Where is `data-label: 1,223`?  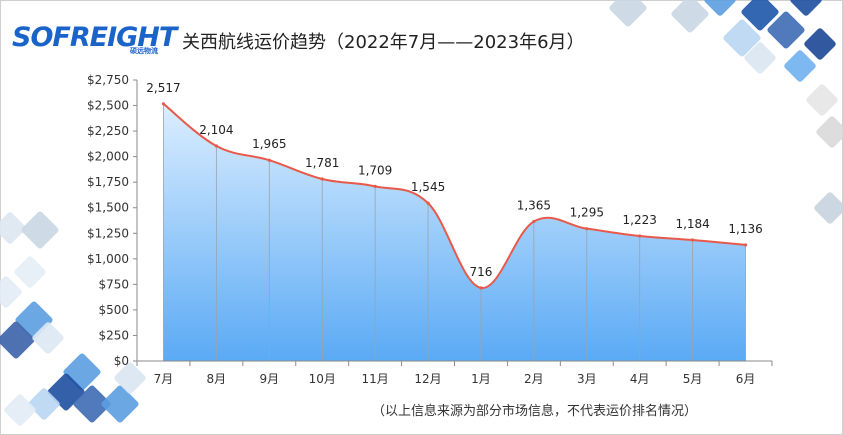
data-label: 1,223 is located at coordinates (640, 220).